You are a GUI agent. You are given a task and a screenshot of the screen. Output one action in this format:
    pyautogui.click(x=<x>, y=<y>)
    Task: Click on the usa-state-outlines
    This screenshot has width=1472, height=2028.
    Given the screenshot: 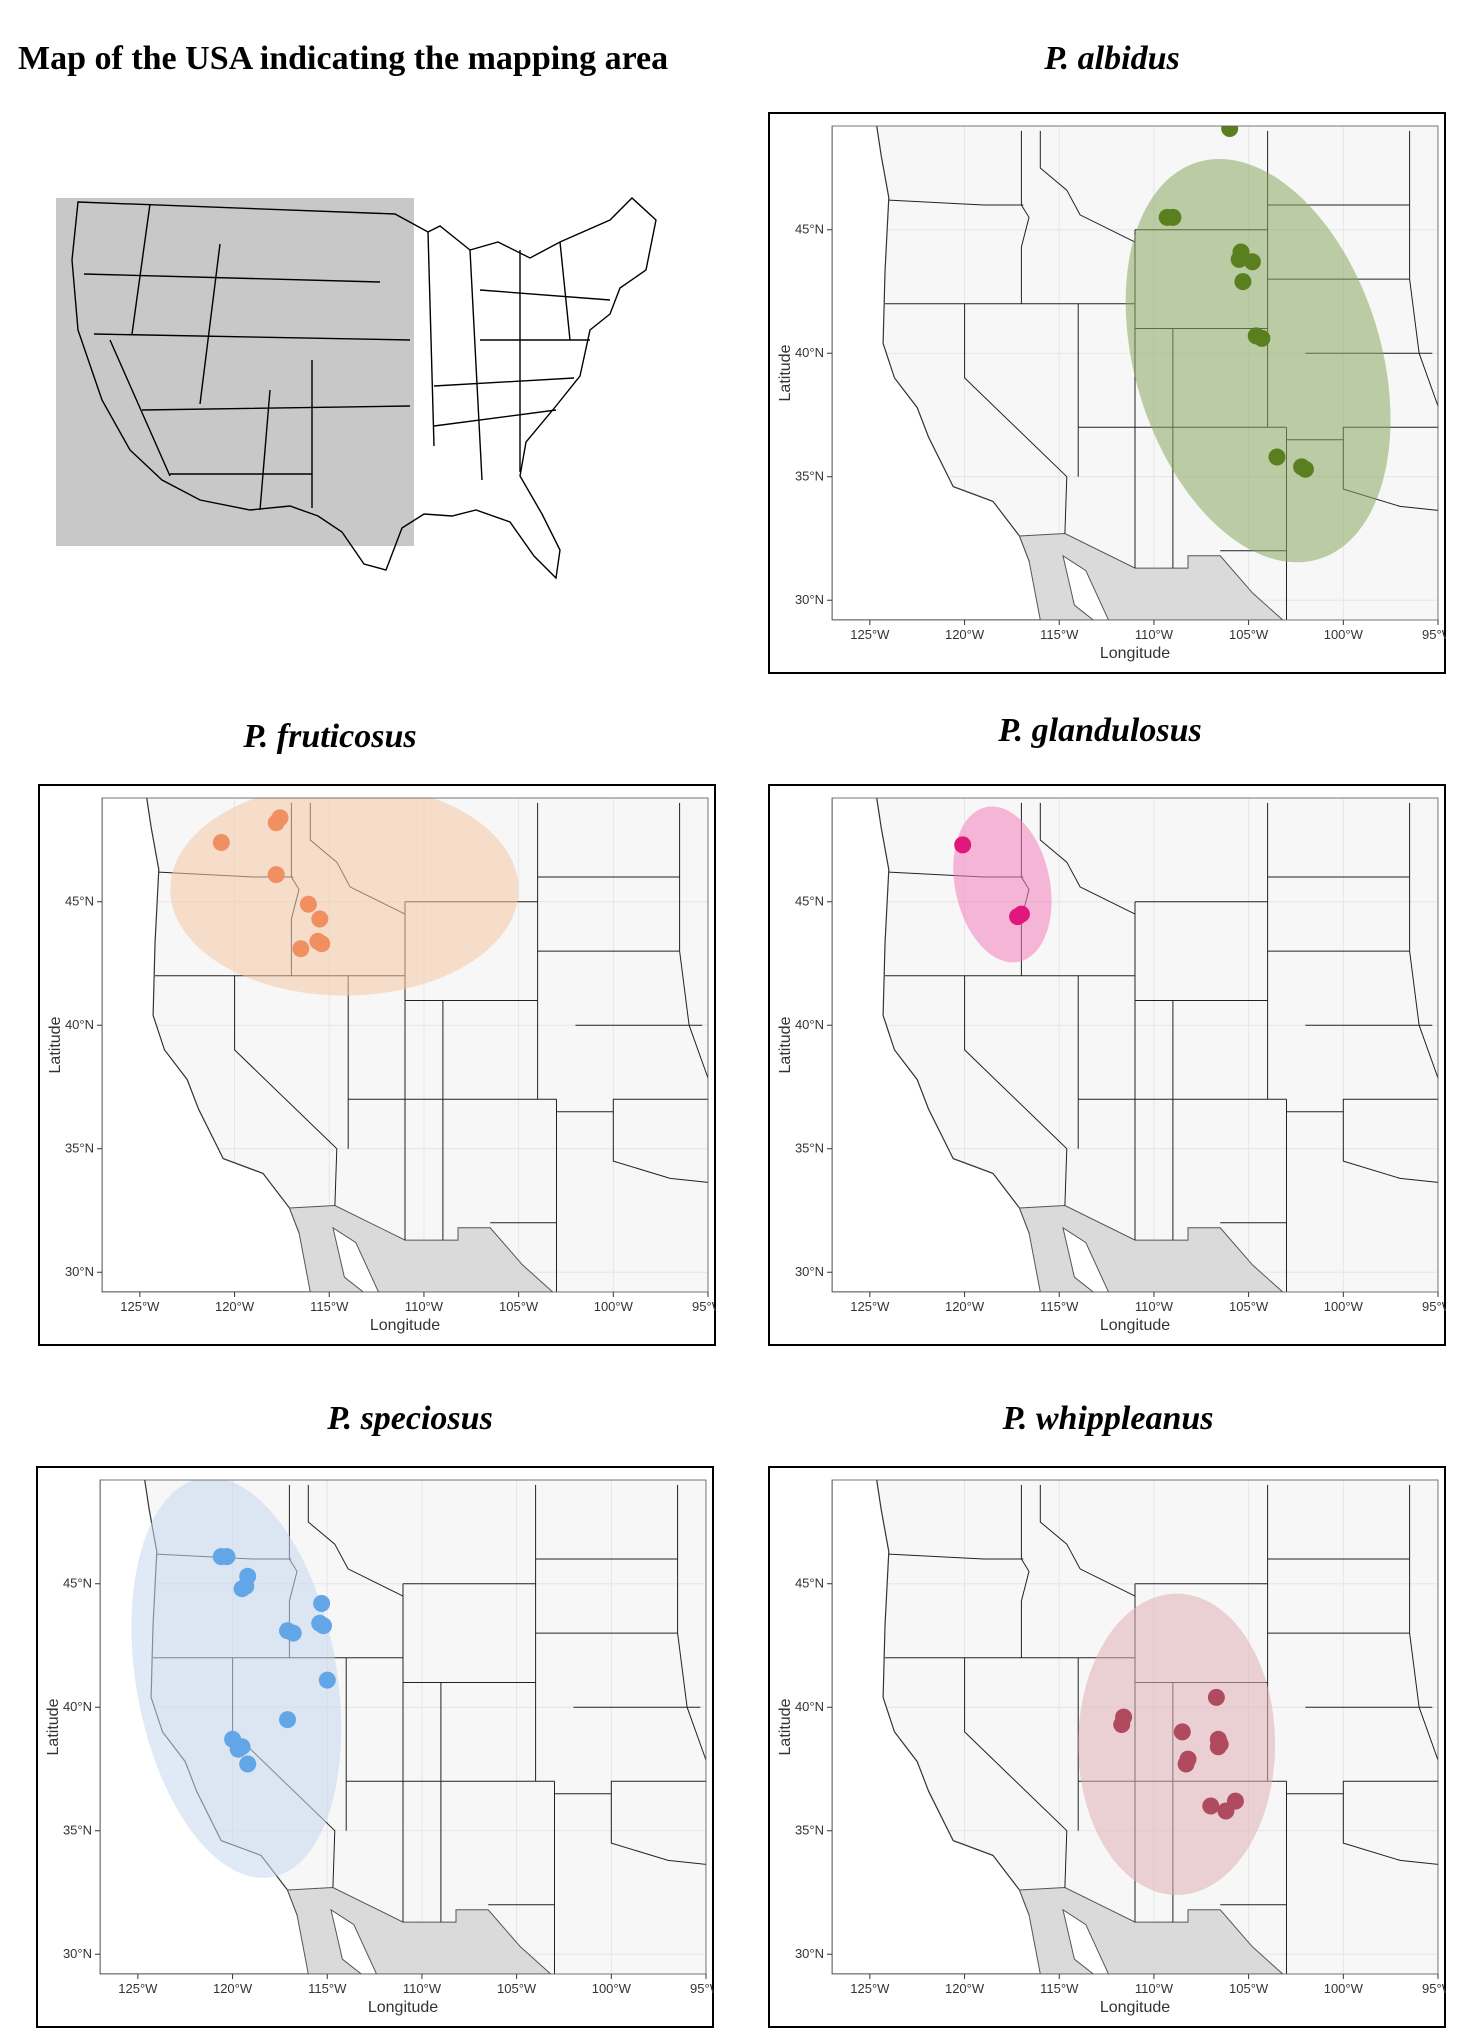 What is the action you would take?
    pyautogui.click(x=364, y=388)
    